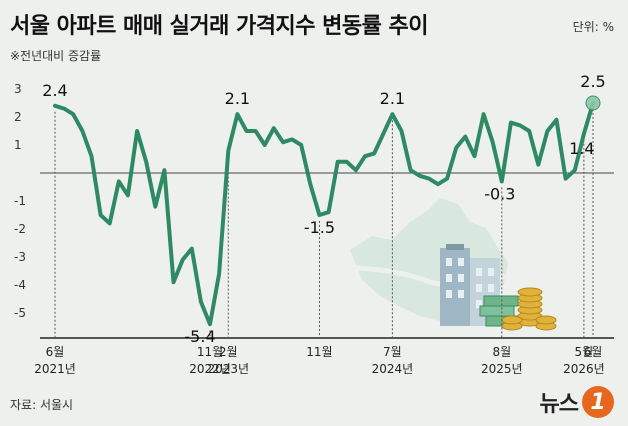 The height and width of the screenshot is (426, 628). I want to click on y-tick-label: -4, so click(20, 285).